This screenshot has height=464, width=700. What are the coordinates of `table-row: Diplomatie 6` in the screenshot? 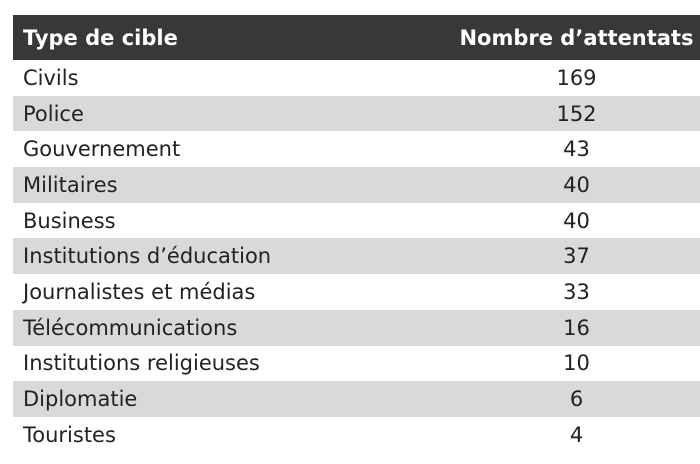 It's located at (356, 399).